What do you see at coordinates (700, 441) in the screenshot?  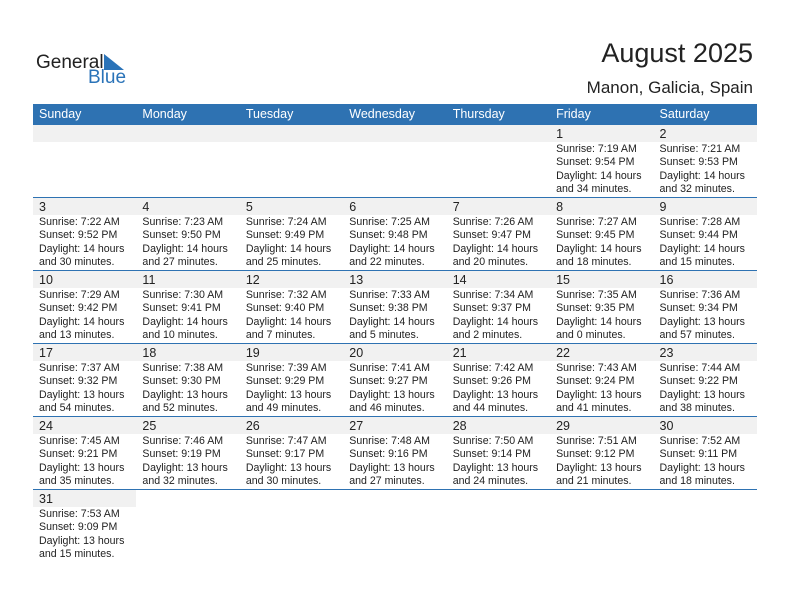 I see `sunrise-text: Sunrise: 7:52 AM` at bounding box center [700, 441].